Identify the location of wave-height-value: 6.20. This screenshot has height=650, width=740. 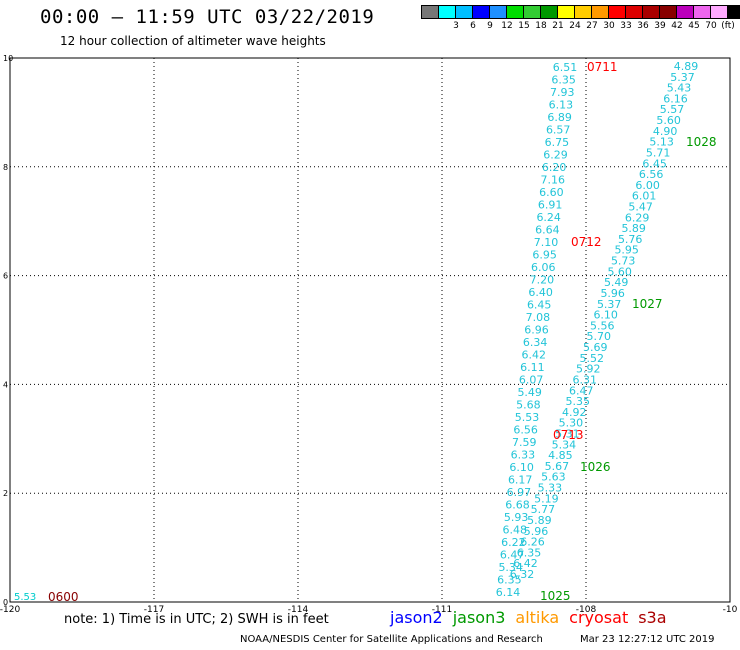
(554, 167).